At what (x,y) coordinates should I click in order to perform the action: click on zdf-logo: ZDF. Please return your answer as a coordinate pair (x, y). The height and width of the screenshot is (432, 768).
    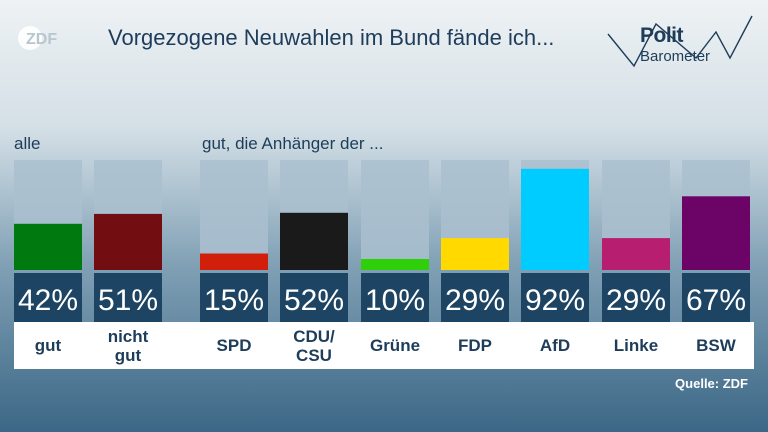
    Looking at the image, I should click on (37, 38).